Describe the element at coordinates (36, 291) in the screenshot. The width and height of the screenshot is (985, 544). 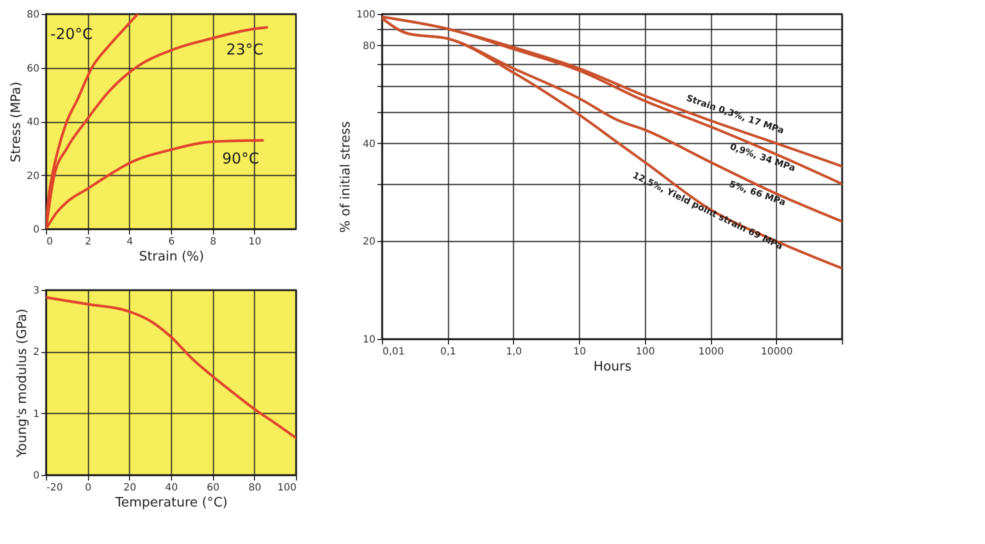
I see `y-tick-label: 3` at that location.